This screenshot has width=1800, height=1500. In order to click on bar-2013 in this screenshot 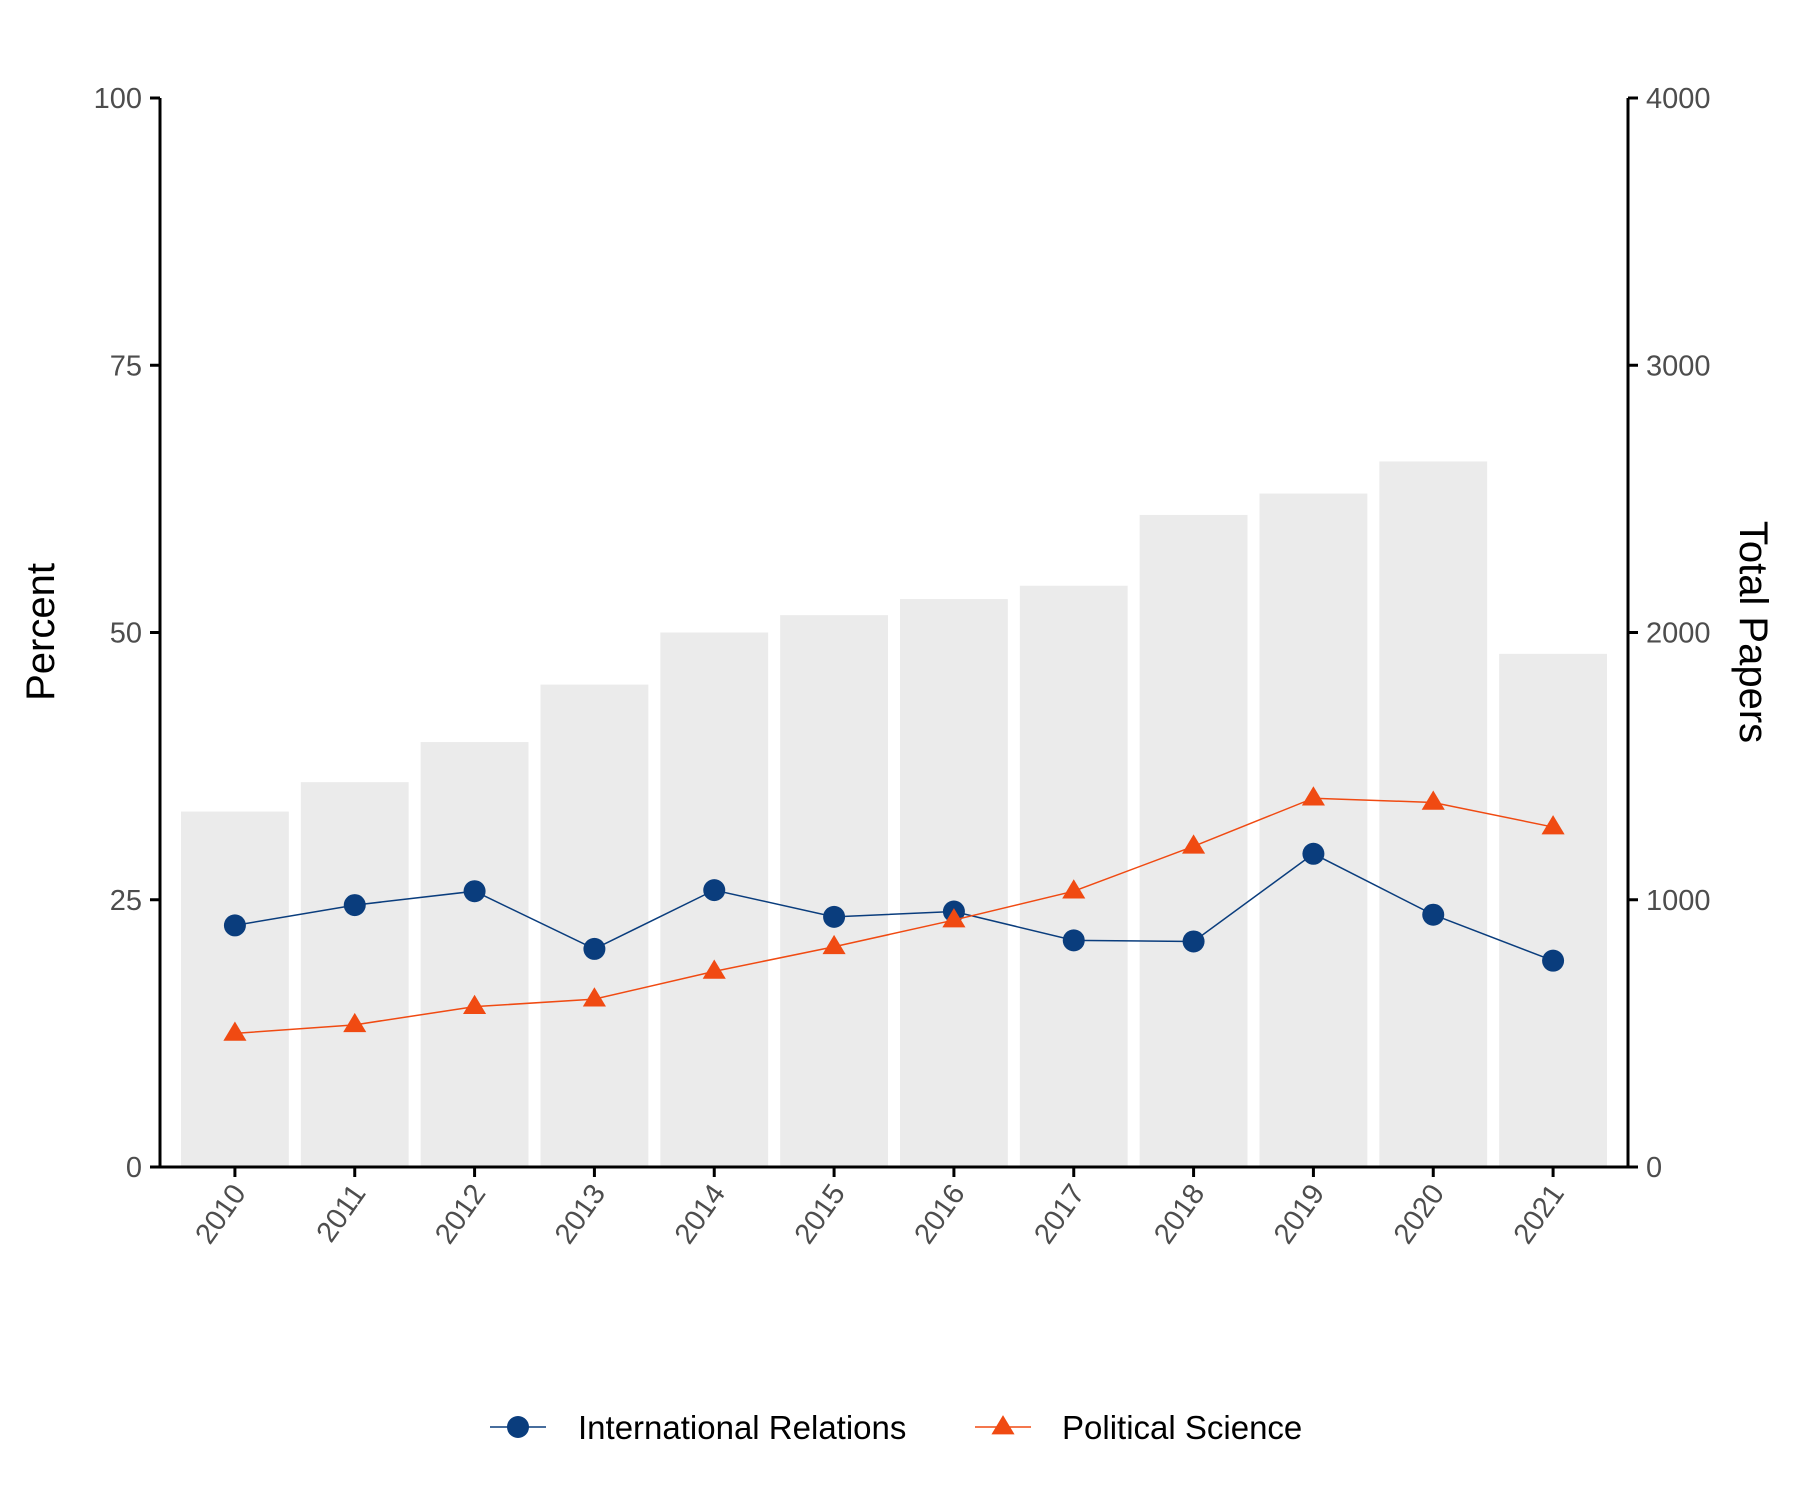, I will do `click(594, 925)`.